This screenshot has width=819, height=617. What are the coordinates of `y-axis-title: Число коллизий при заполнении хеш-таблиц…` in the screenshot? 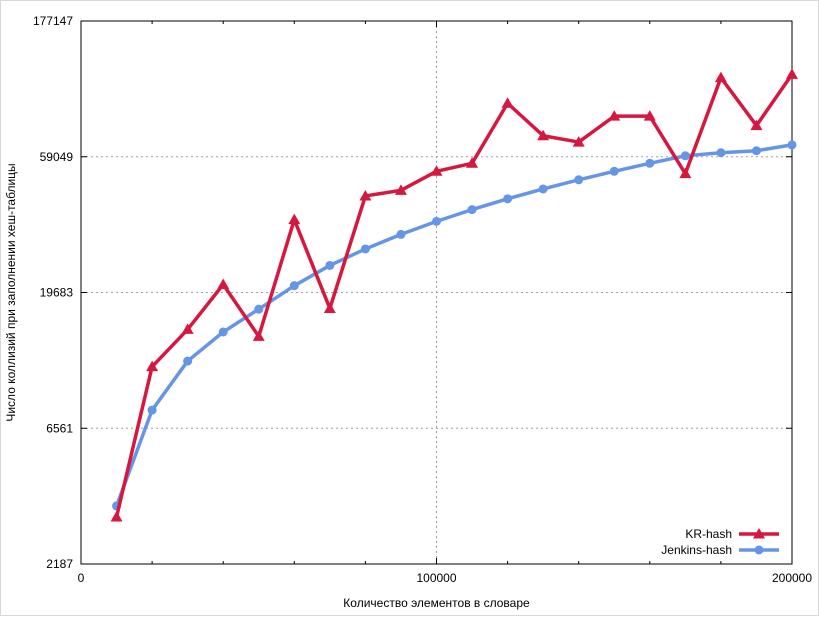 It's located at (11, 292).